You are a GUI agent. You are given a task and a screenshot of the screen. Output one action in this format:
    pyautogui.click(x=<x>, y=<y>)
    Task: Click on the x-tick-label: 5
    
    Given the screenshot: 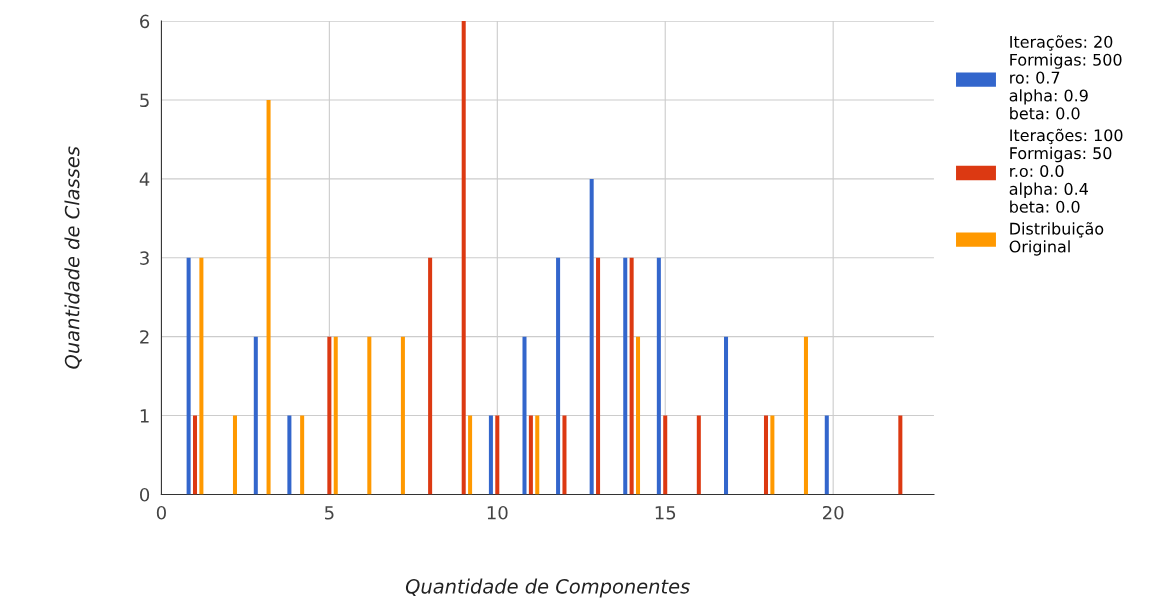 What is the action you would take?
    pyautogui.click(x=329, y=513)
    